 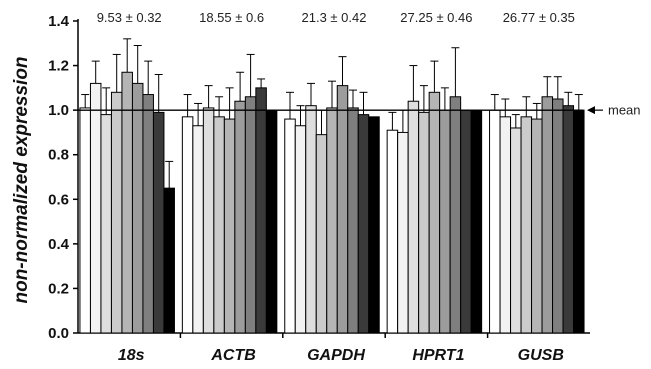 I want to click on category-label: GUSB, so click(x=541, y=355).